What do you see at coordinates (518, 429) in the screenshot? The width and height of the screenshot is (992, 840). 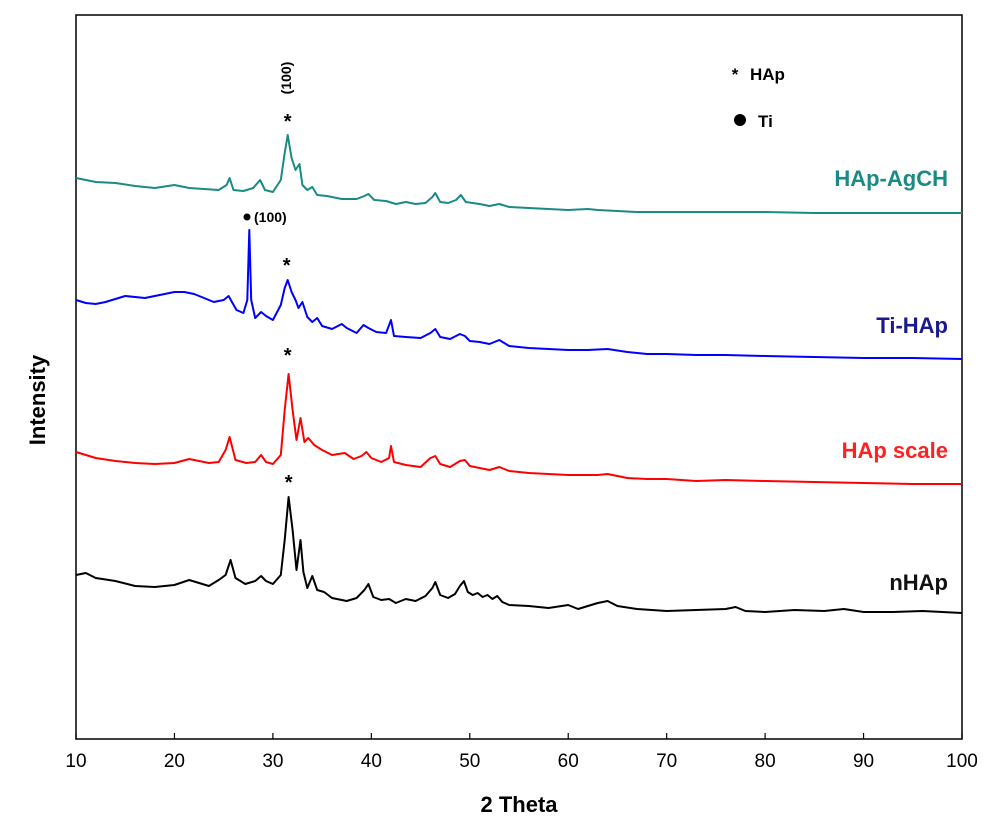 I see `series-line-hap-scale` at bounding box center [518, 429].